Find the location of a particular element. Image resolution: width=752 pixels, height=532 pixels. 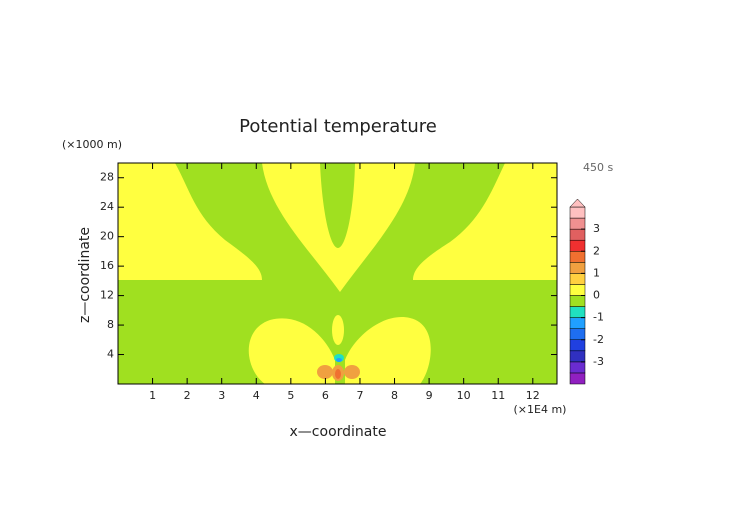

y-axis-title: z—coordinate is located at coordinates (85, 275).